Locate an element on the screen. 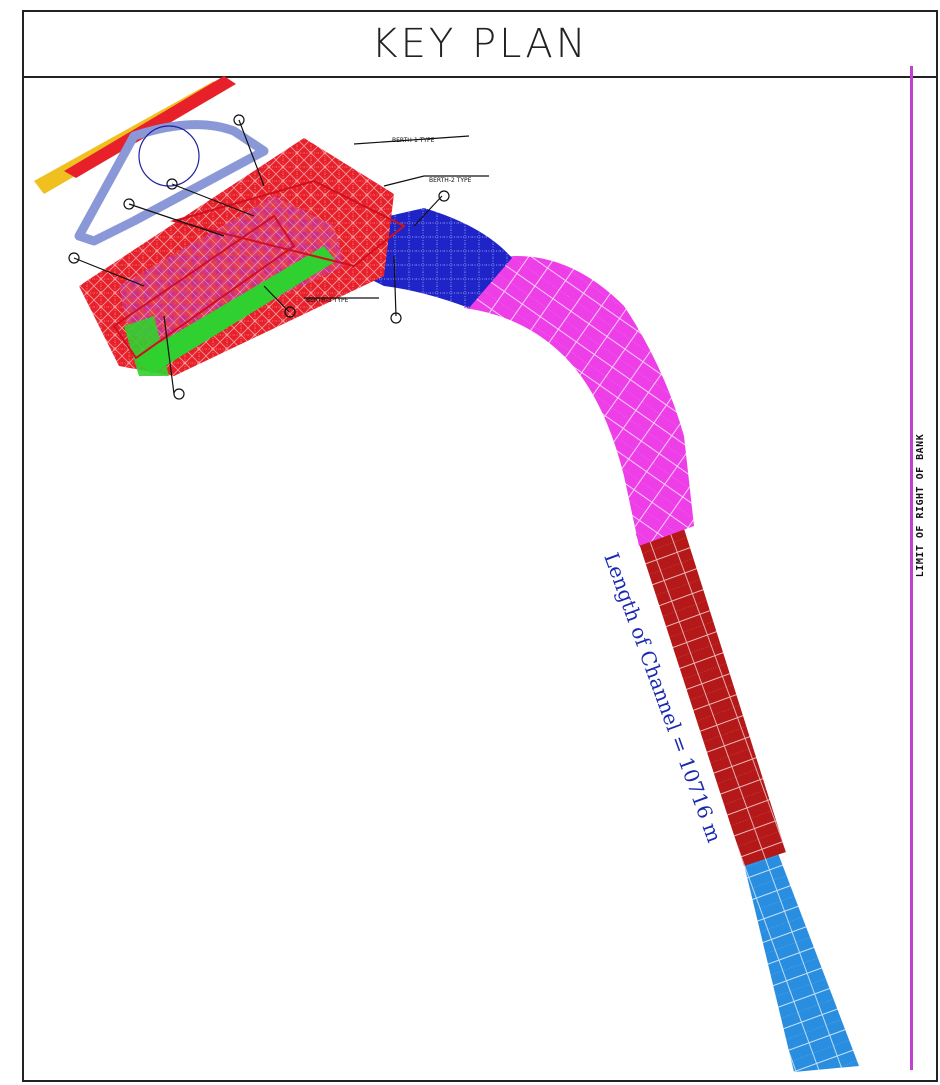  page-title: KEY PLAN is located at coordinates (480, 44).